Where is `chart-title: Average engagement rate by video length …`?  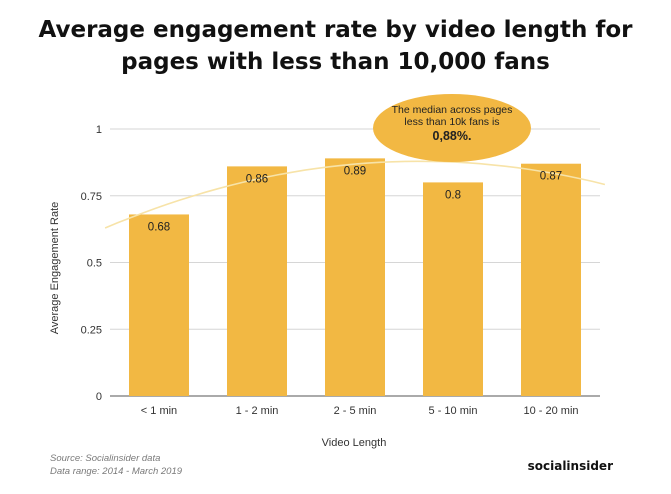
chart-title: Average engagement rate by video length … is located at coordinates (335, 46).